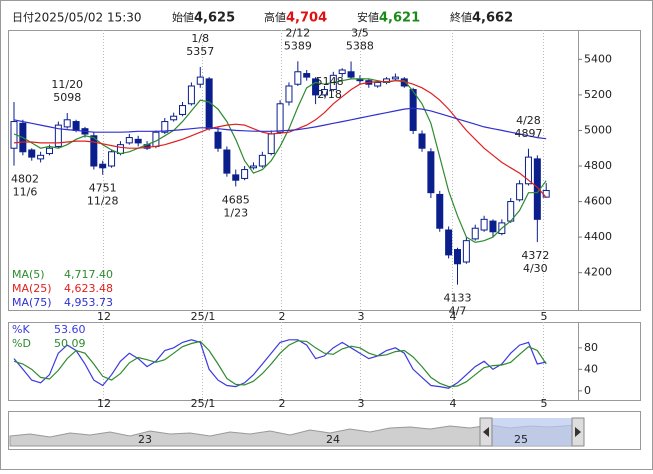  I want to click on legend-name: %K, so click(21, 329).